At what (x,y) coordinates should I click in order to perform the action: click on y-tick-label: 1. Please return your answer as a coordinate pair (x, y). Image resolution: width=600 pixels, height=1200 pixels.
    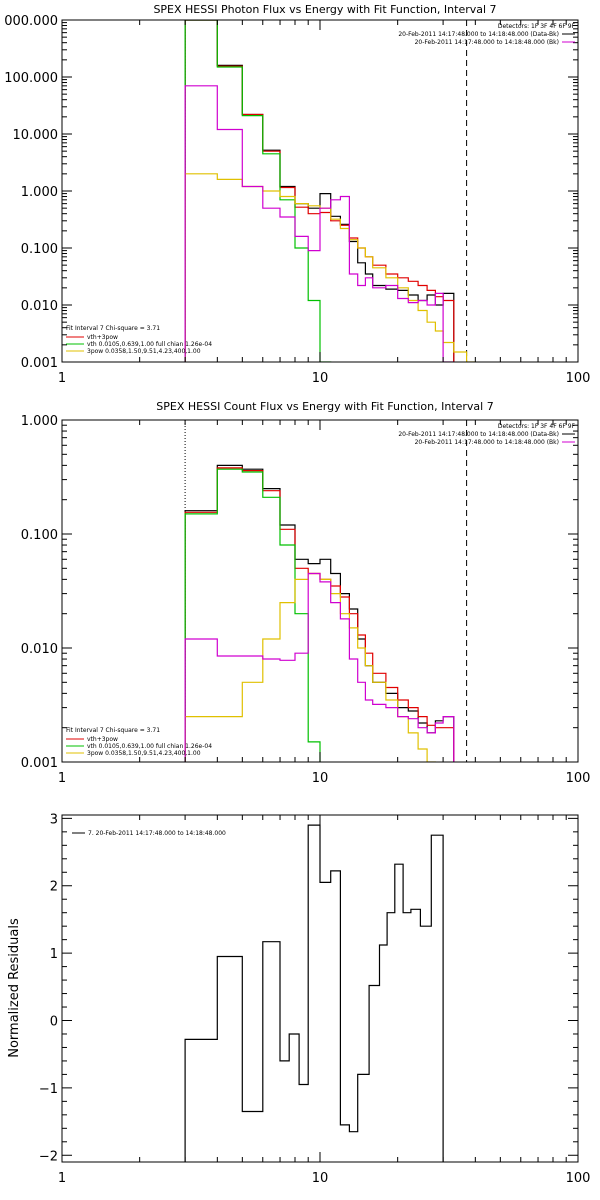
    Looking at the image, I should click on (54, 954).